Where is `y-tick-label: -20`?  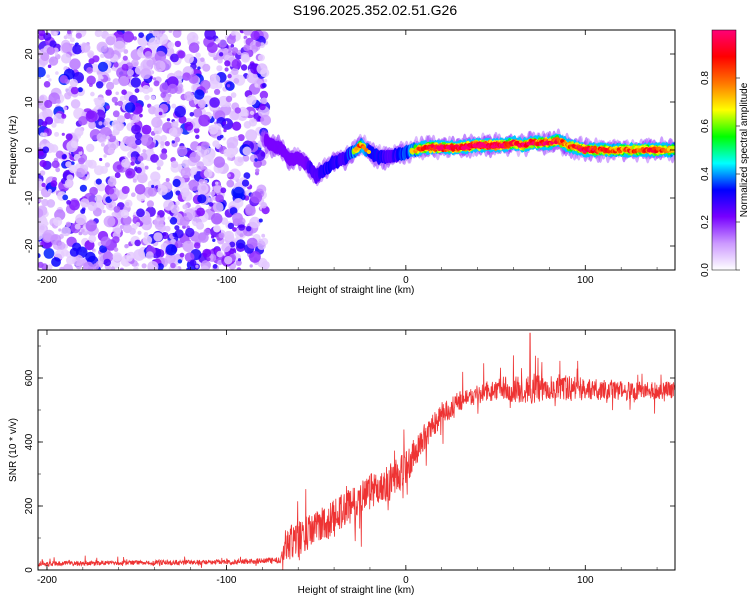 y-tick-label: -20 is located at coordinates (29, 245).